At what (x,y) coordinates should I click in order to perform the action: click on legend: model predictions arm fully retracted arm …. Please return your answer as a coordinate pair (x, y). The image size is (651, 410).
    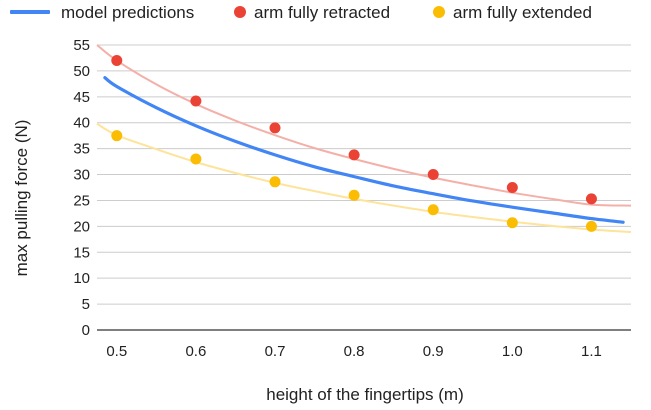
    Looking at the image, I should click on (301, 12).